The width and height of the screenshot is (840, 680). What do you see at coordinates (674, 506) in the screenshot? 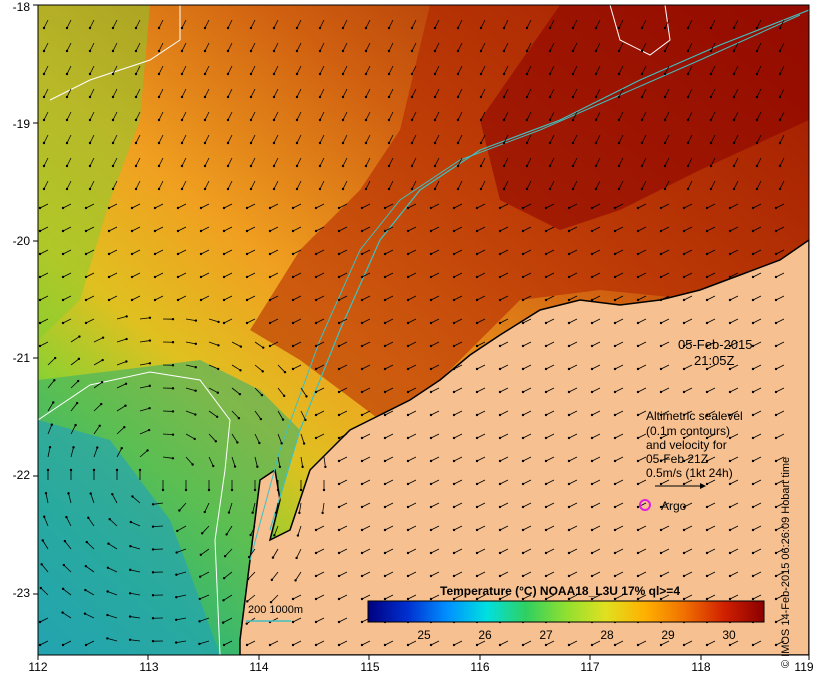
I see `argo-label: Argo` at bounding box center [674, 506].